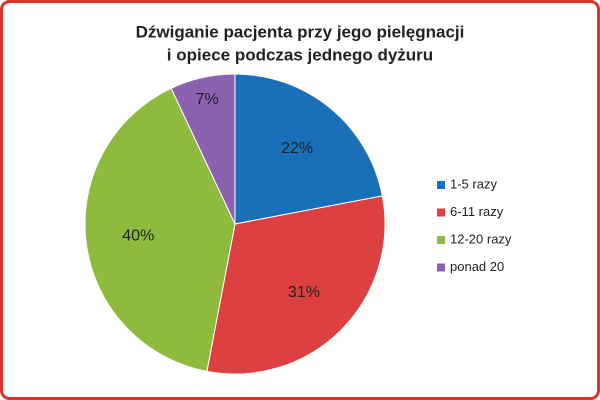  What do you see at coordinates (477, 211) in the screenshot?
I see `legend-label: 6-11 razy` at bounding box center [477, 211].